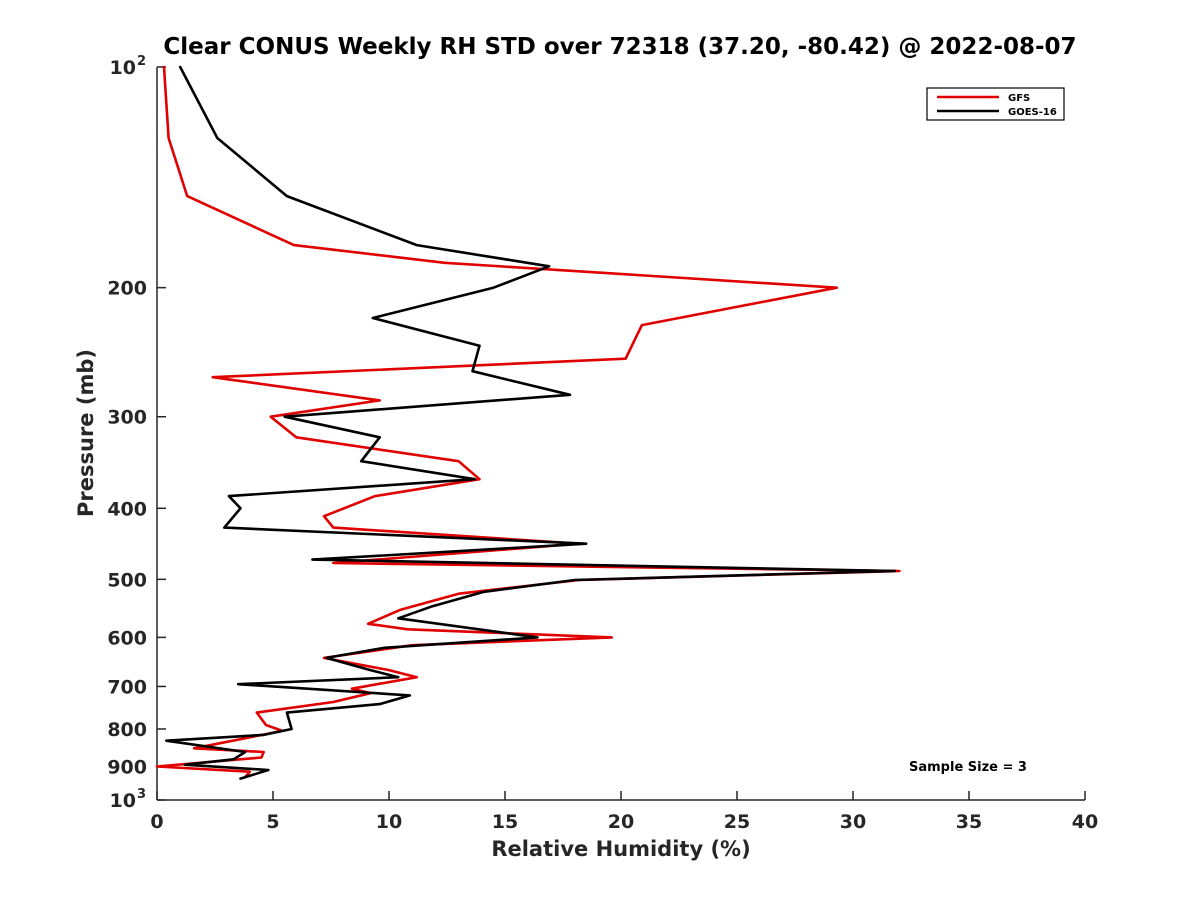 This screenshot has width=1200, height=900. What do you see at coordinates (389, 822) in the screenshot?
I see `x-tick-label: 10` at bounding box center [389, 822].